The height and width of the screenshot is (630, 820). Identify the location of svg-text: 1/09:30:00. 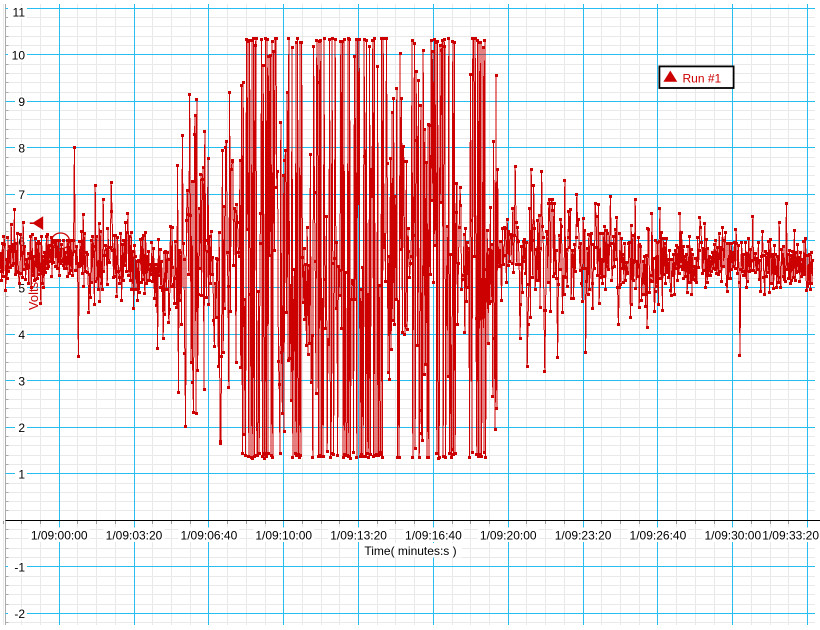
(732, 536).